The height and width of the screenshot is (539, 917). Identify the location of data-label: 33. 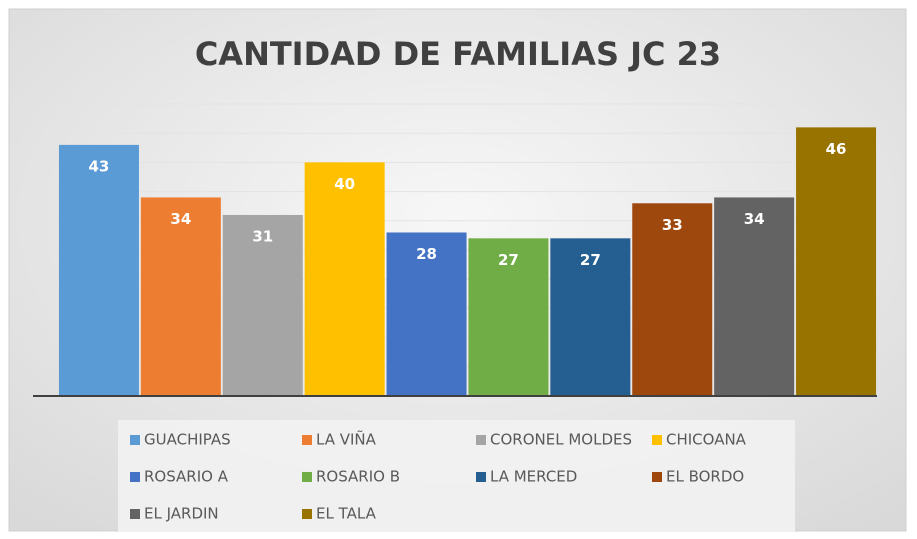
(672, 225).